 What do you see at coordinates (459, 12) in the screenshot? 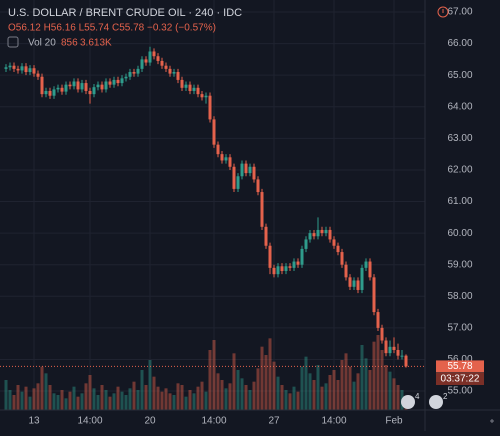
I see `y-tick-label: 67.00` at bounding box center [459, 12].